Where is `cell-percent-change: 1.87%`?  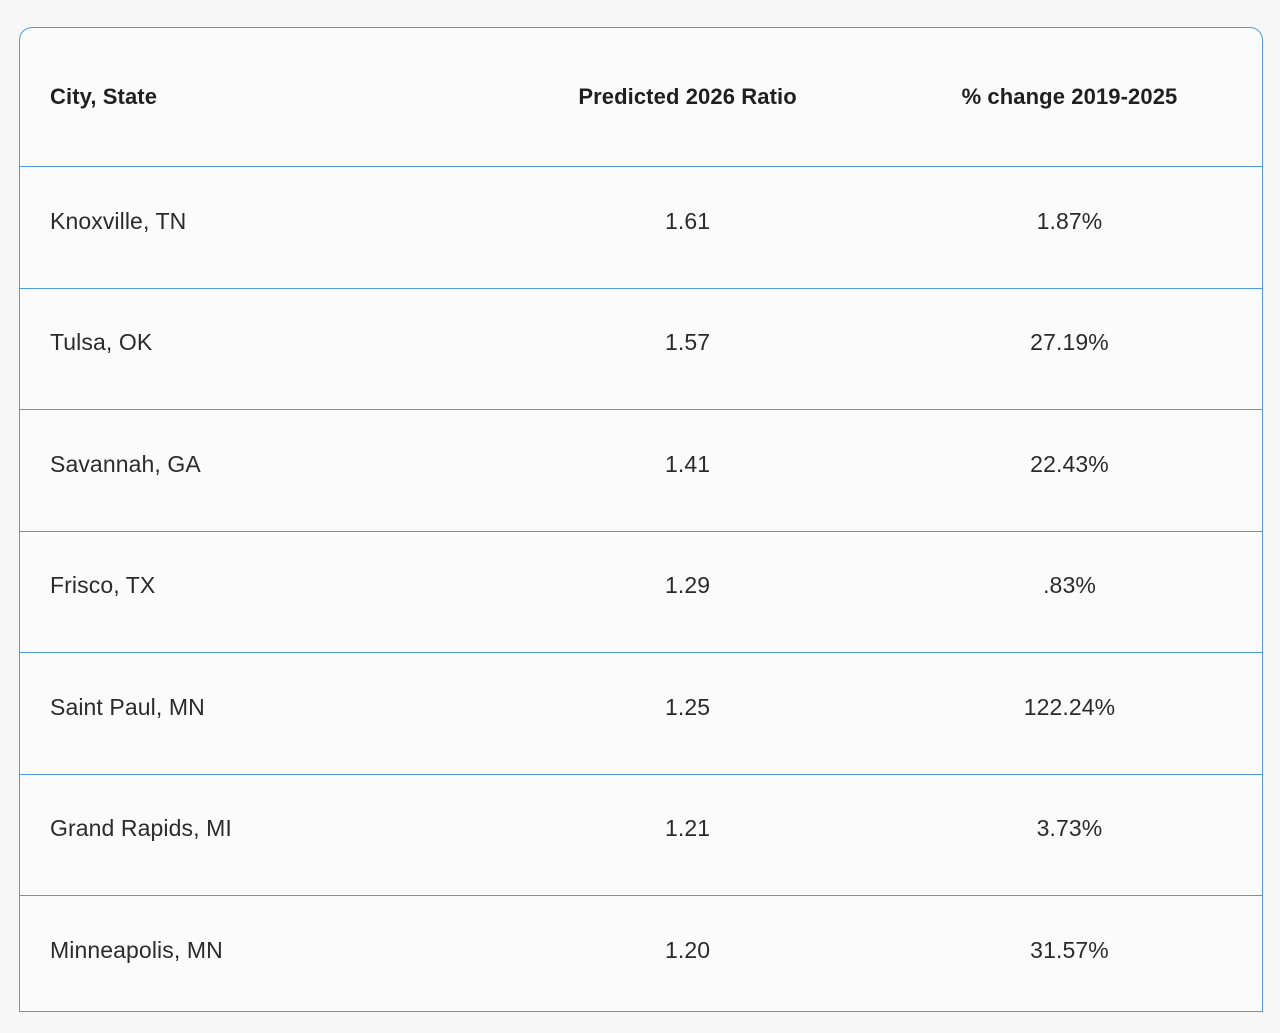 cell-percent-change: 1.87% is located at coordinates (1069, 227).